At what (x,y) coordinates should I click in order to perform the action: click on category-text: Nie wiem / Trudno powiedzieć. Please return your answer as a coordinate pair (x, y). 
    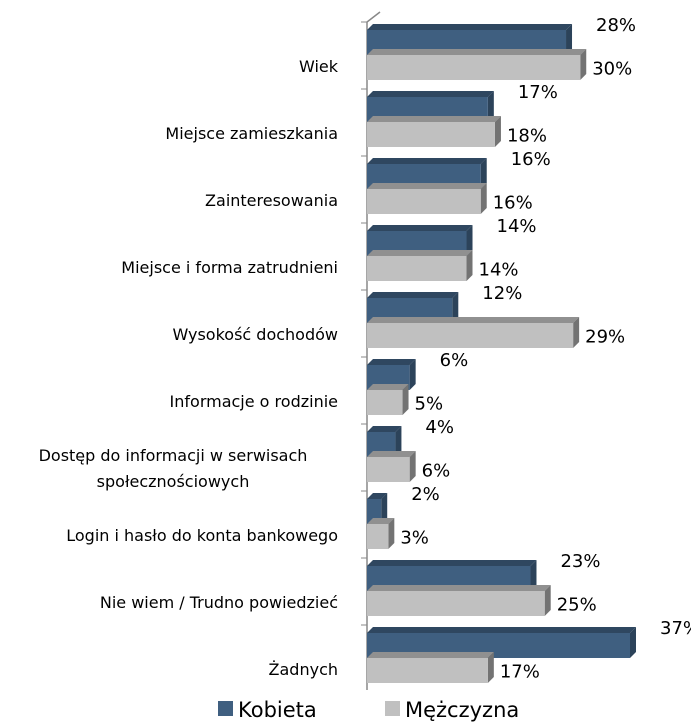
    Looking at the image, I should click on (218, 602).